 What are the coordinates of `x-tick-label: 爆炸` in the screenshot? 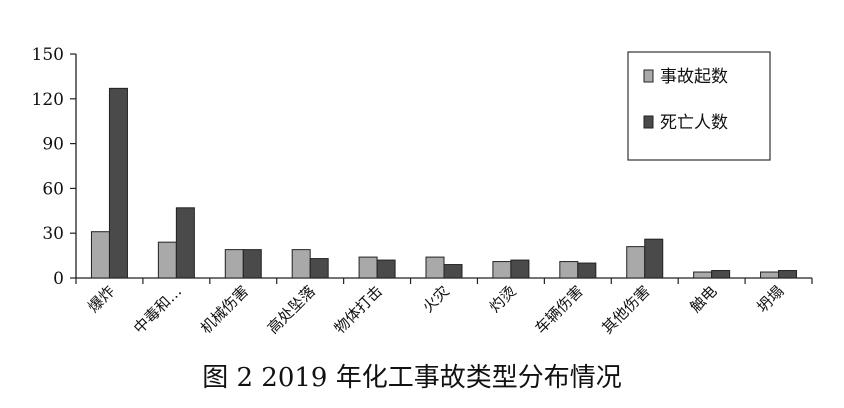 It's located at (101, 299).